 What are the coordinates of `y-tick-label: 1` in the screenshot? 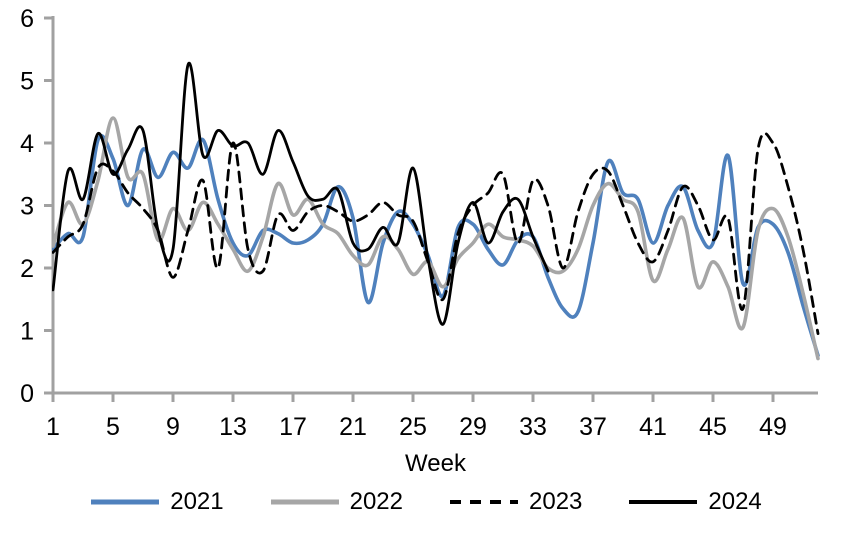 It's located at (27, 332).